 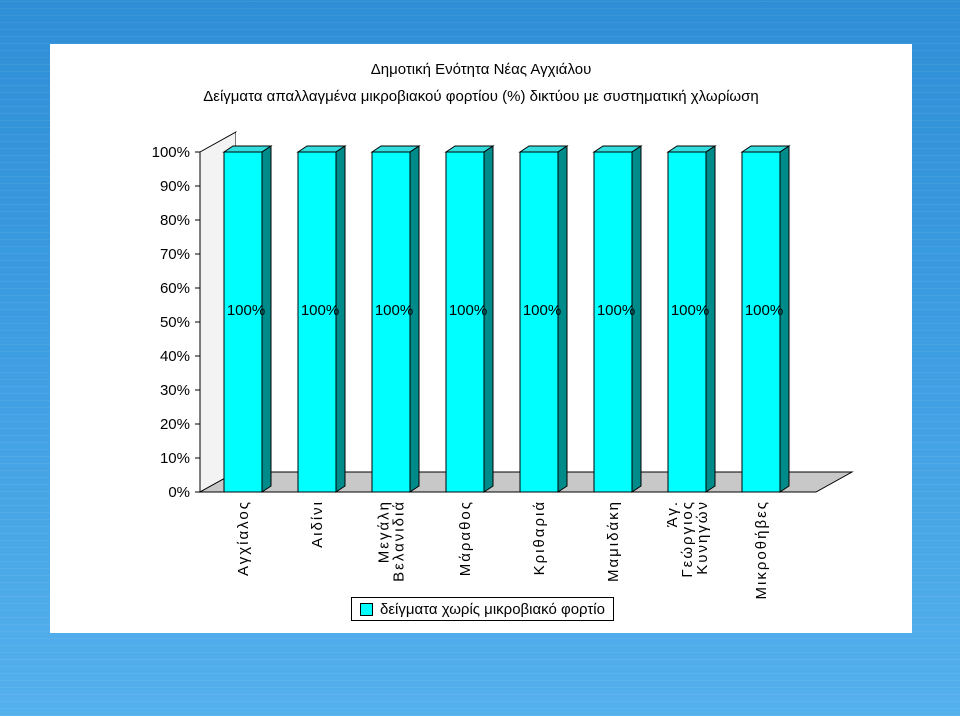 What do you see at coordinates (366, 609) in the screenshot?
I see `legend-swatch` at bounding box center [366, 609].